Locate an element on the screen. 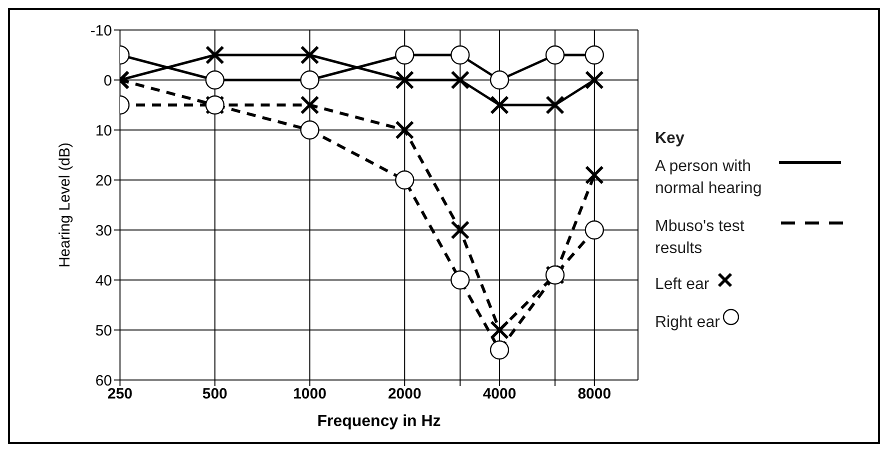  y-tick-label: 50 is located at coordinates (103, 331).